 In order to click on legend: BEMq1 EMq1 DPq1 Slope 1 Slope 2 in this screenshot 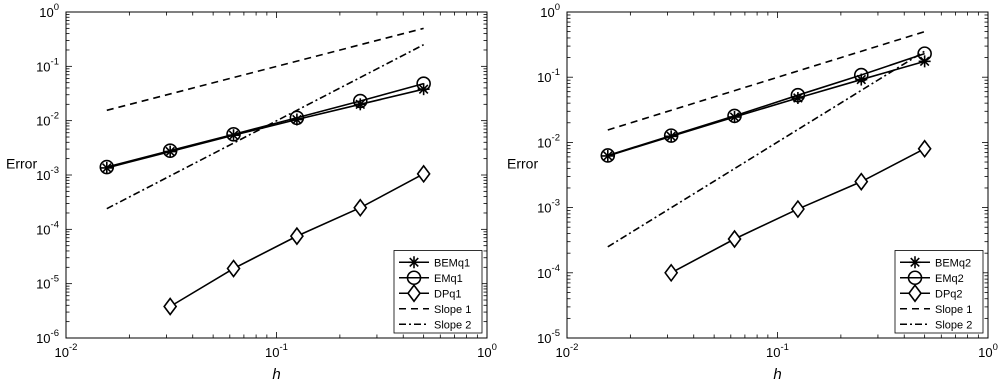, I will do `click(438, 292)`.